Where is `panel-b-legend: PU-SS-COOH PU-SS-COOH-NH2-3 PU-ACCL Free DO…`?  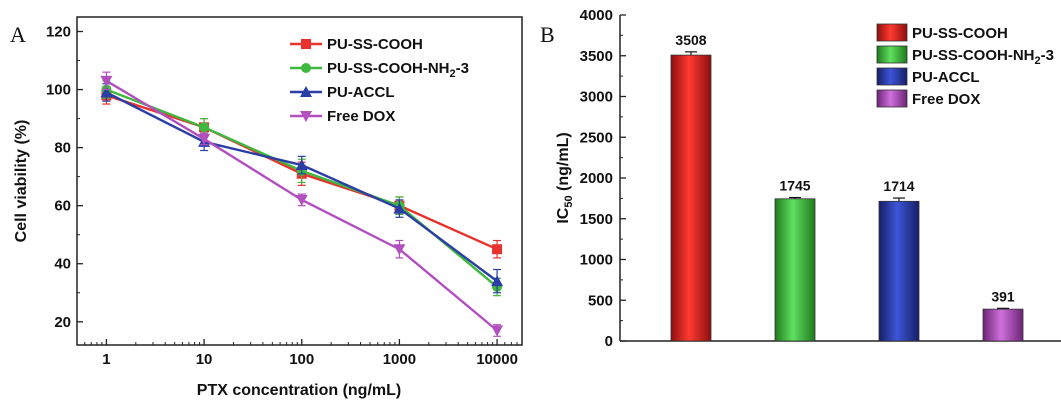 panel-b-legend: PU-SS-COOH PU-SS-COOH-NH2-3 PU-ACCL Free DO… is located at coordinates (965, 65).